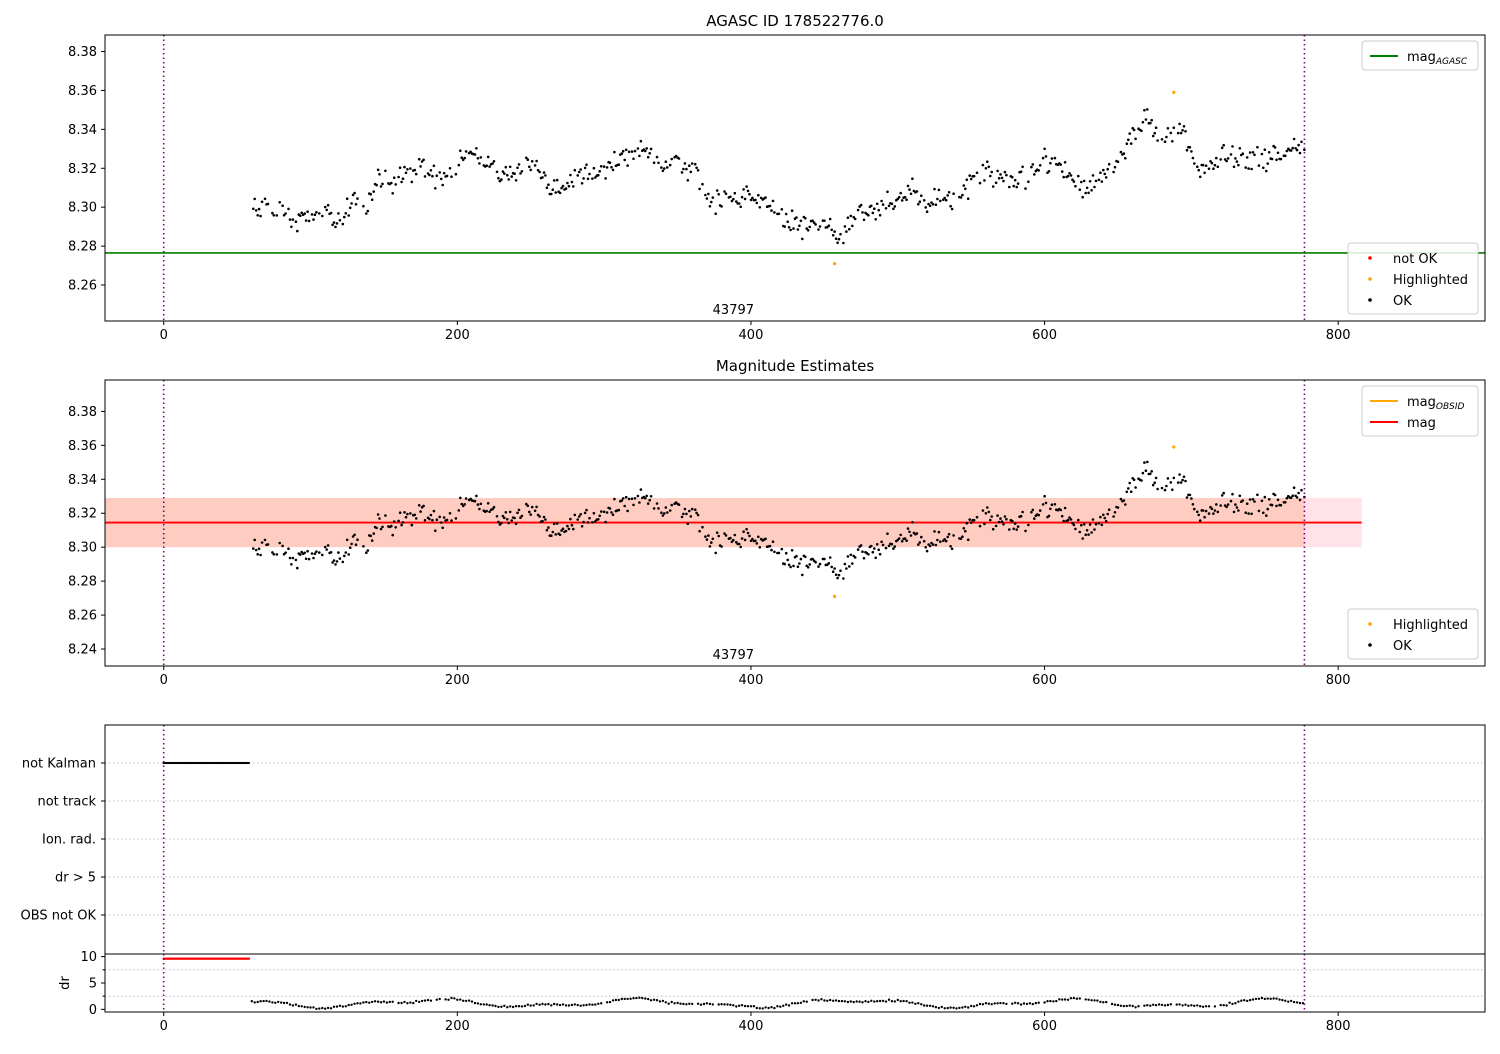 Image resolution: width=1500 pixels, height=1054 pixels. I want to click on highlighted-point, so click(835, 264).